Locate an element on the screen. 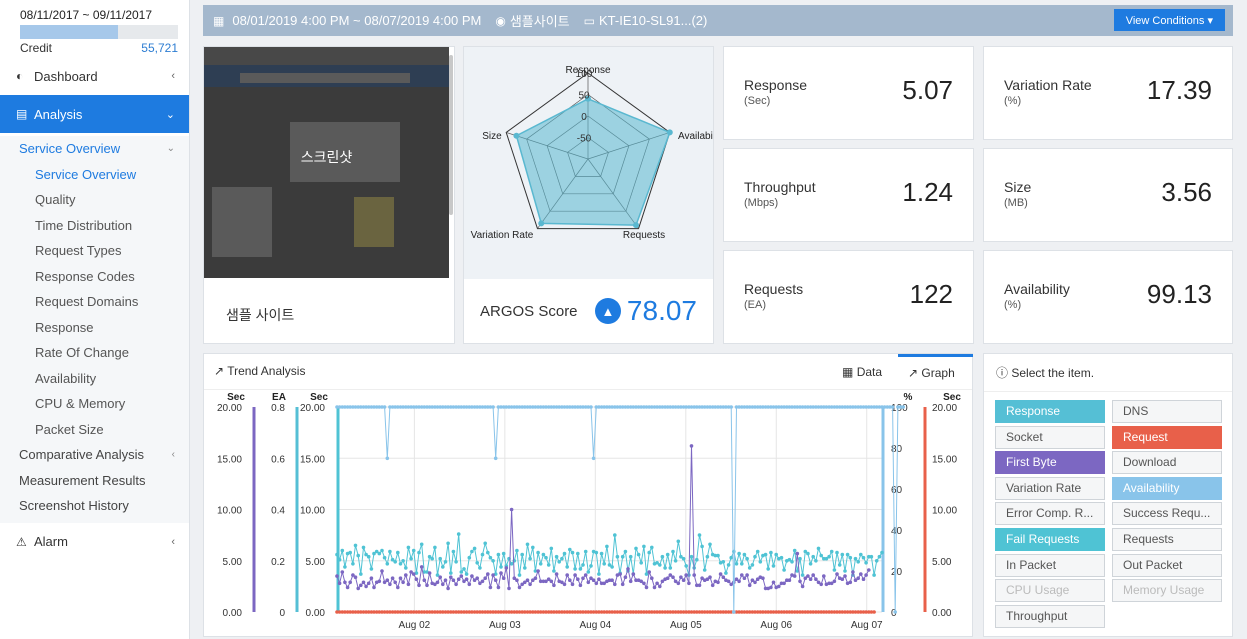  select-item-request: Request is located at coordinates (1167, 437).